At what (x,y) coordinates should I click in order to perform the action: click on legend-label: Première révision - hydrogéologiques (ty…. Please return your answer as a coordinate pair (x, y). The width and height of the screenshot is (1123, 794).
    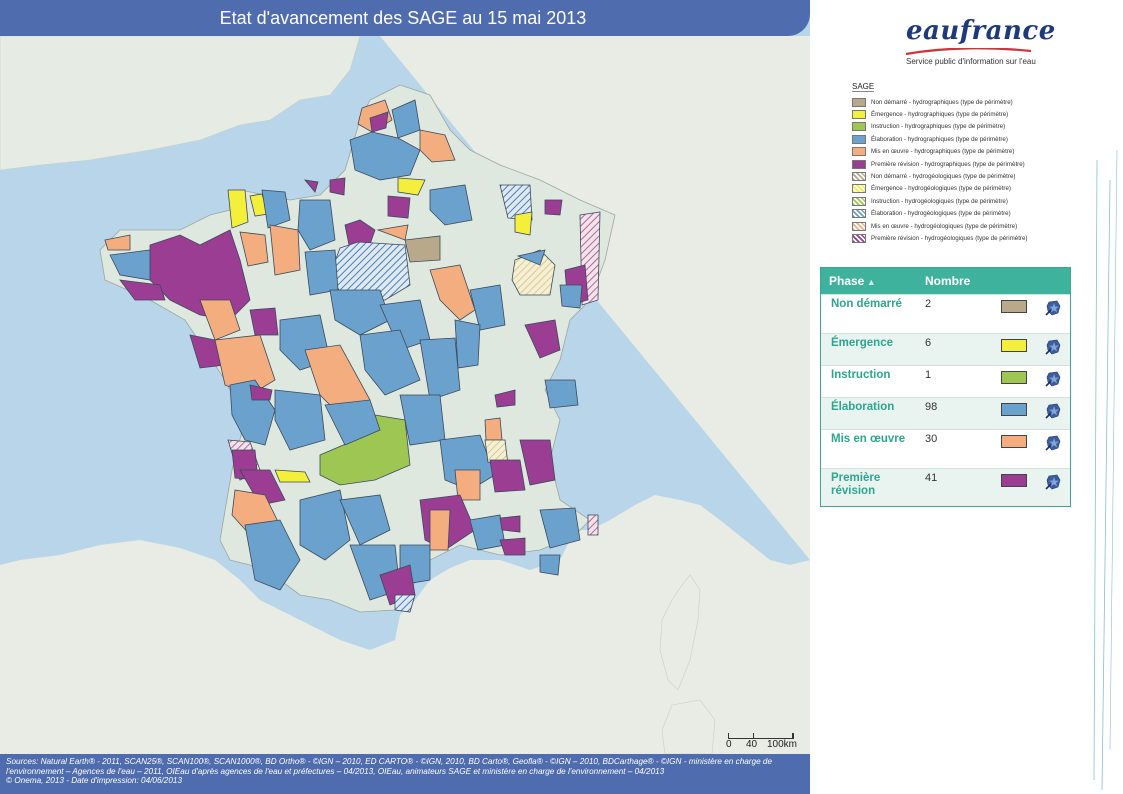
    Looking at the image, I should click on (949, 238).